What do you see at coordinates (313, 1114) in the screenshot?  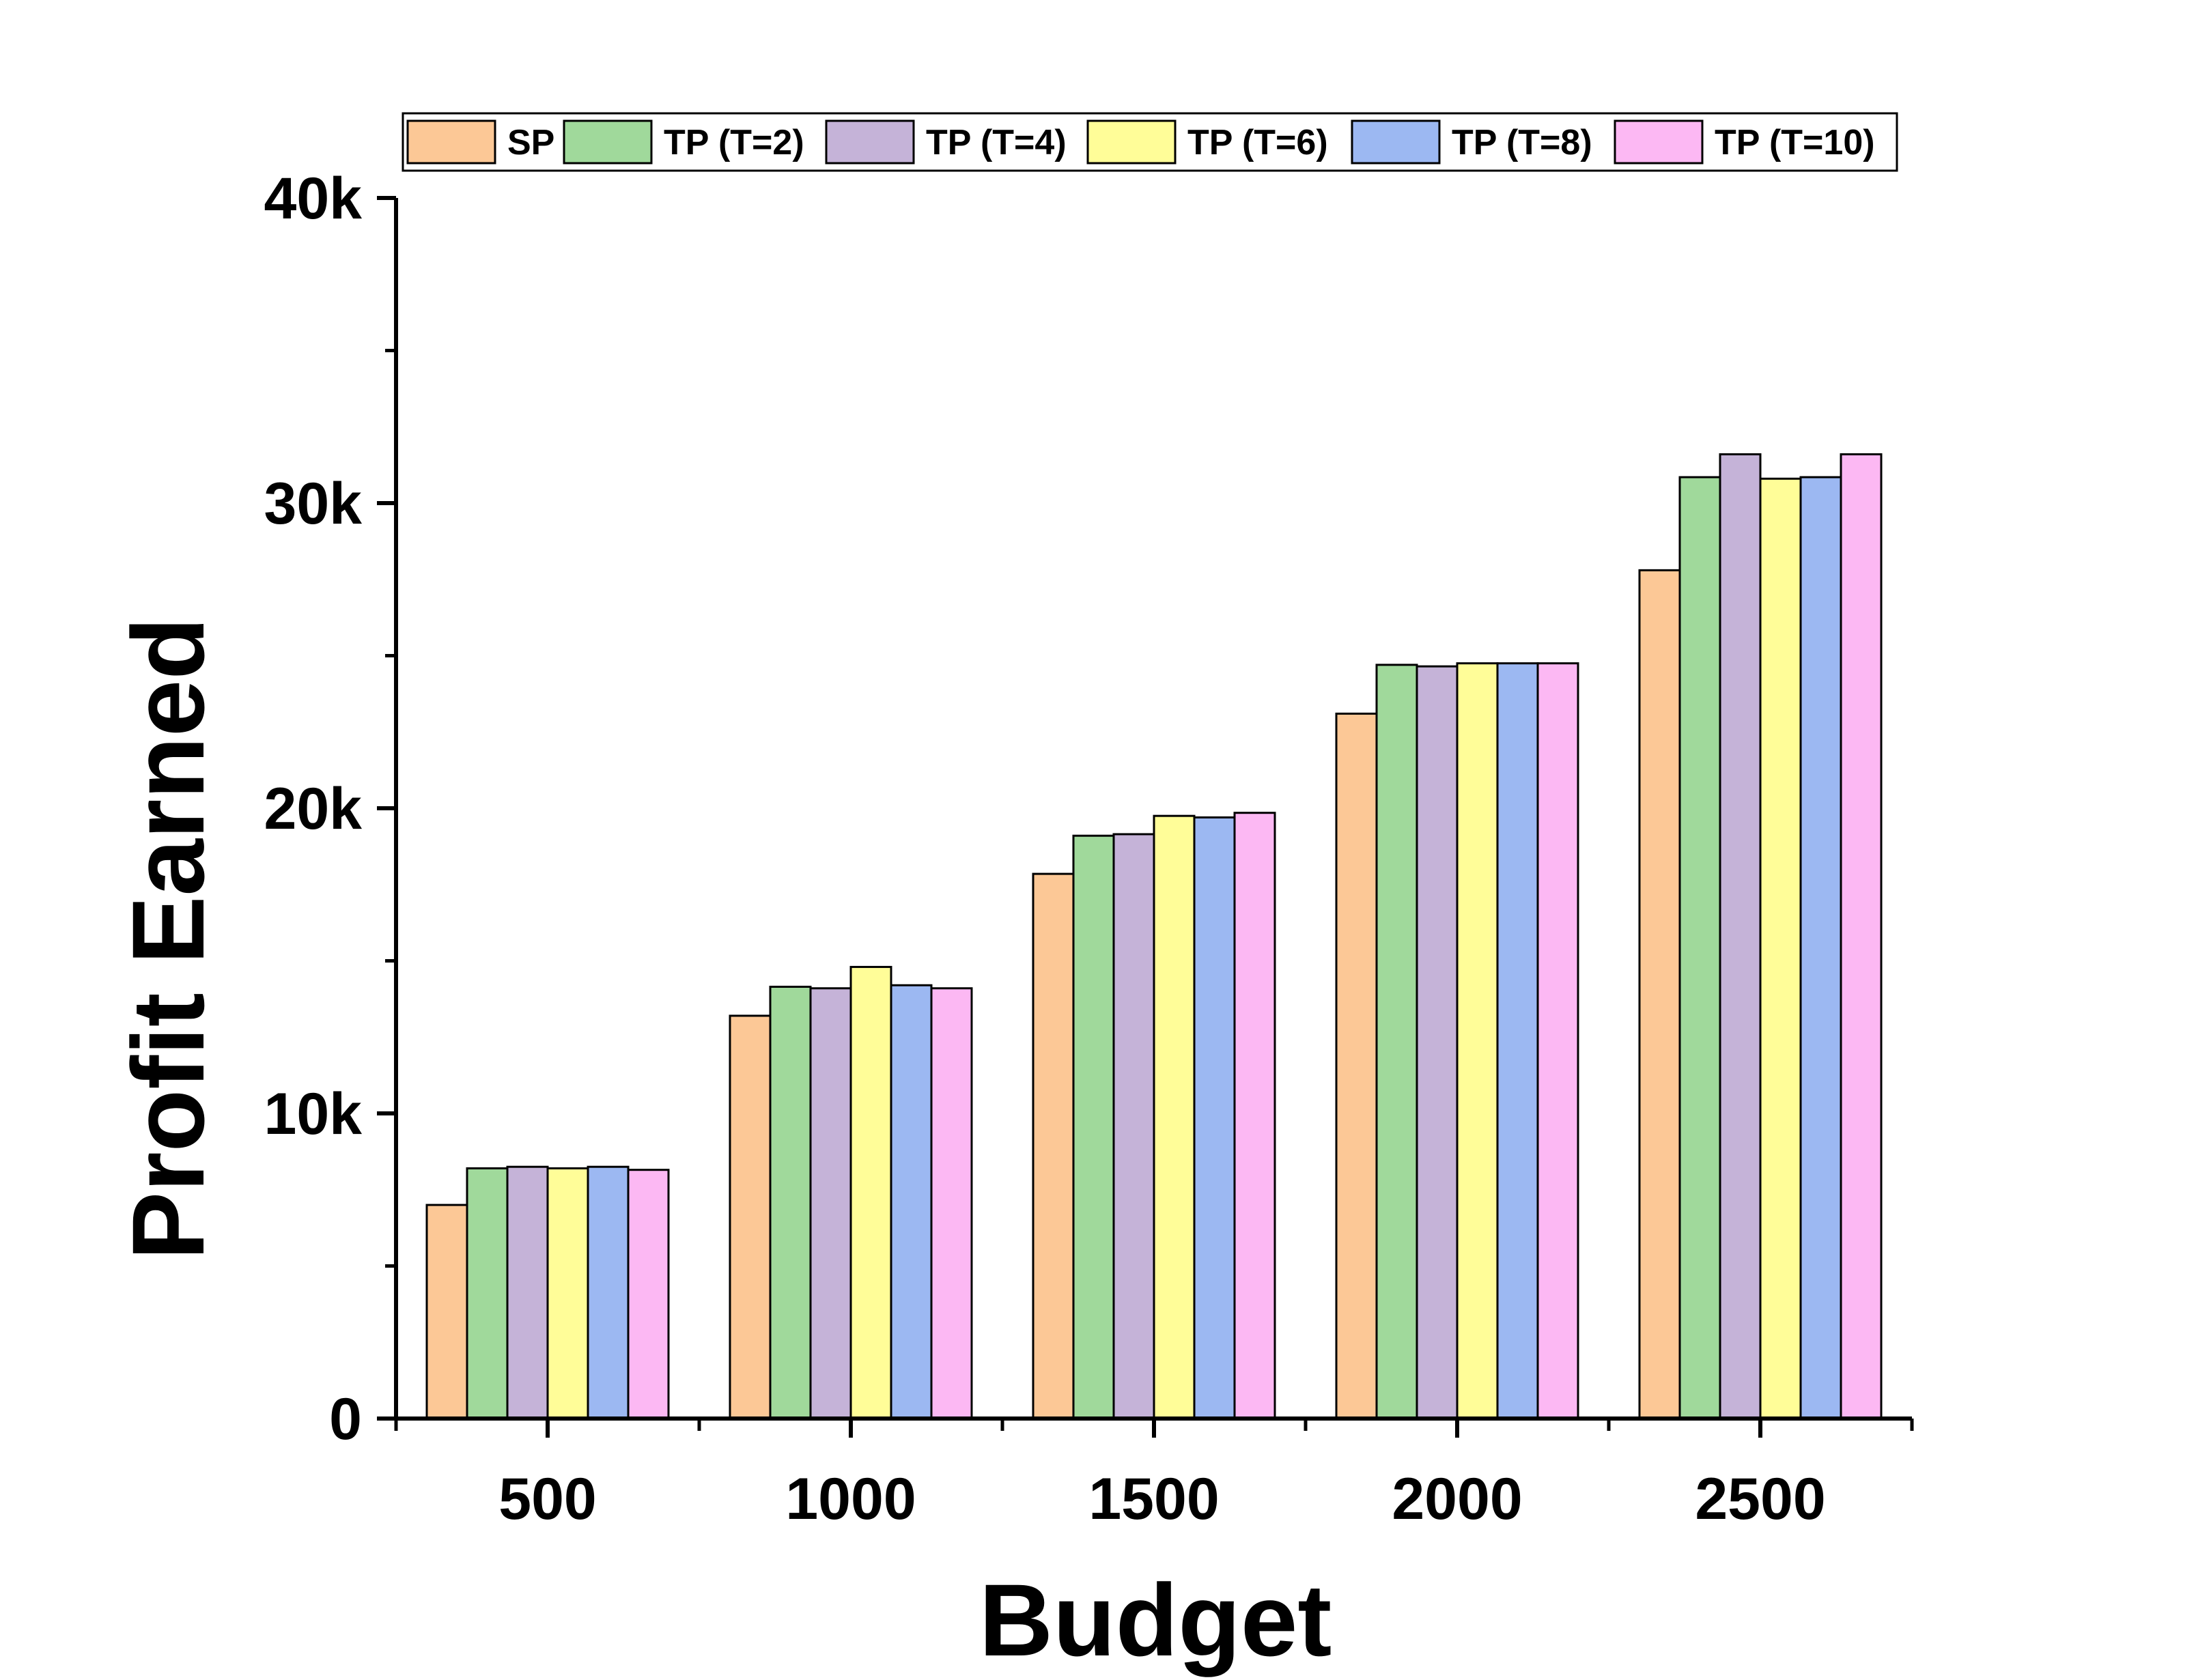 I see `y-tick-label: 10k` at bounding box center [313, 1114].